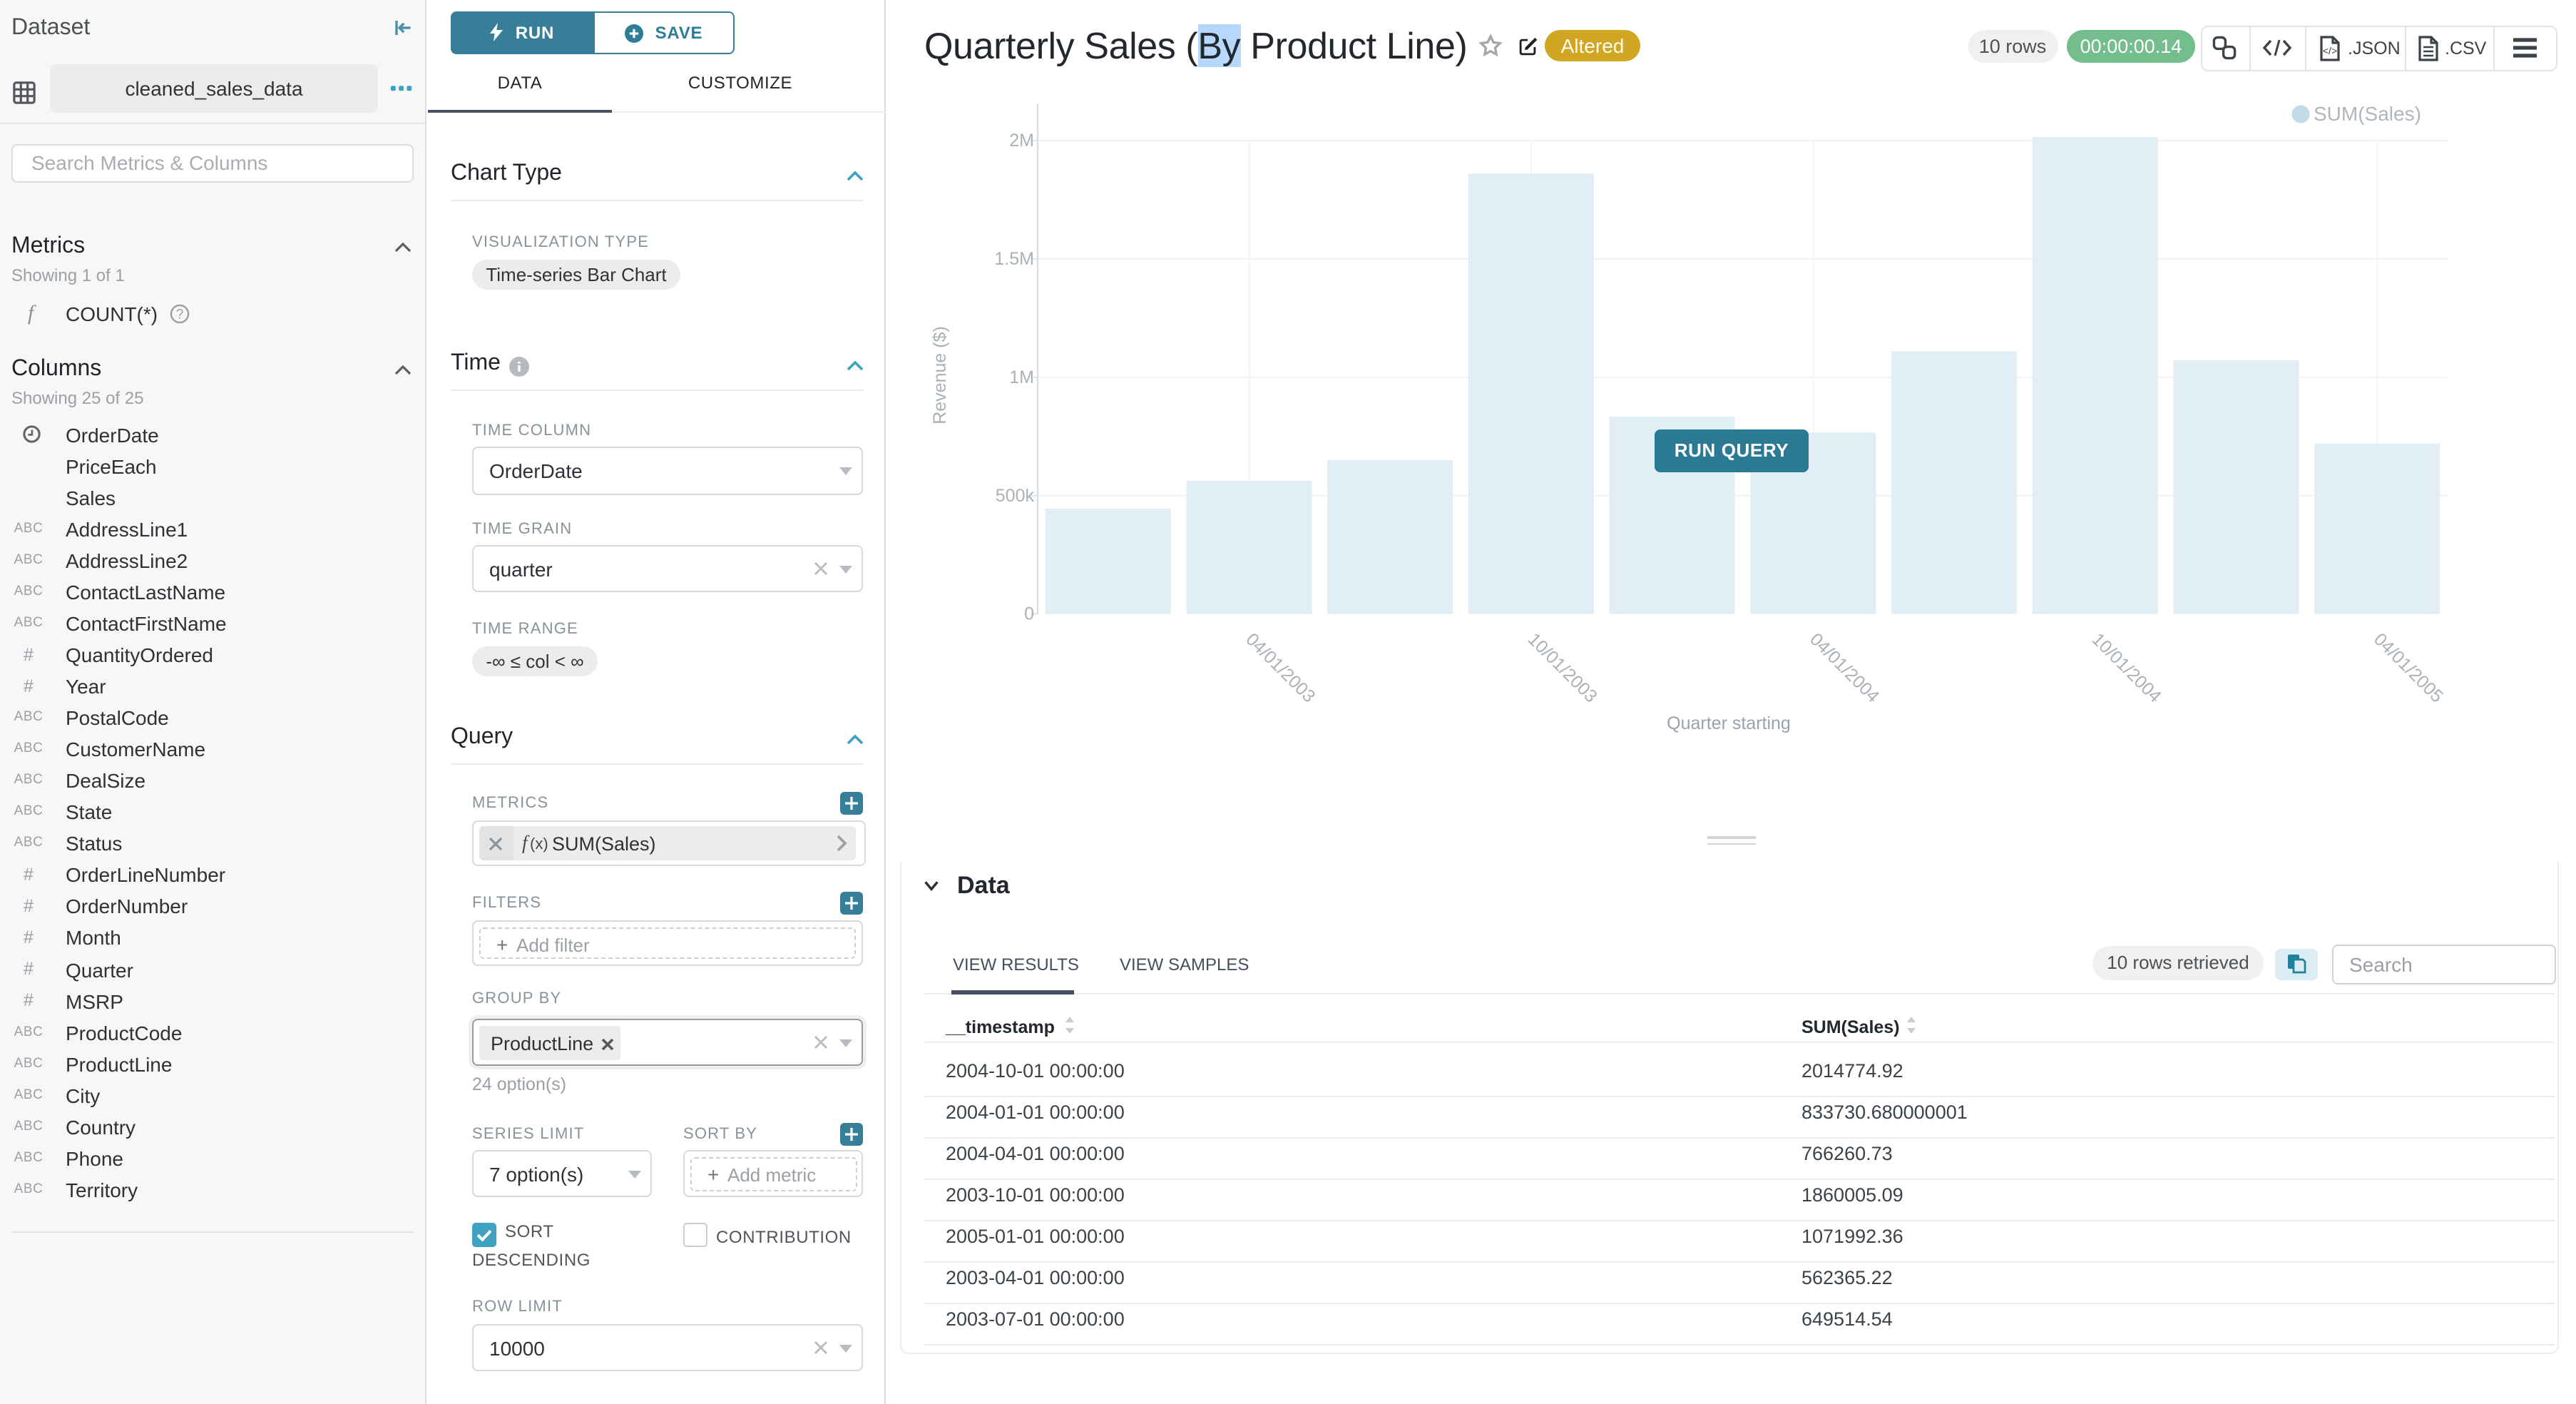 This screenshot has height=1404, width=2576. I want to click on svg-text: 10/01/2003, so click(1563, 667).